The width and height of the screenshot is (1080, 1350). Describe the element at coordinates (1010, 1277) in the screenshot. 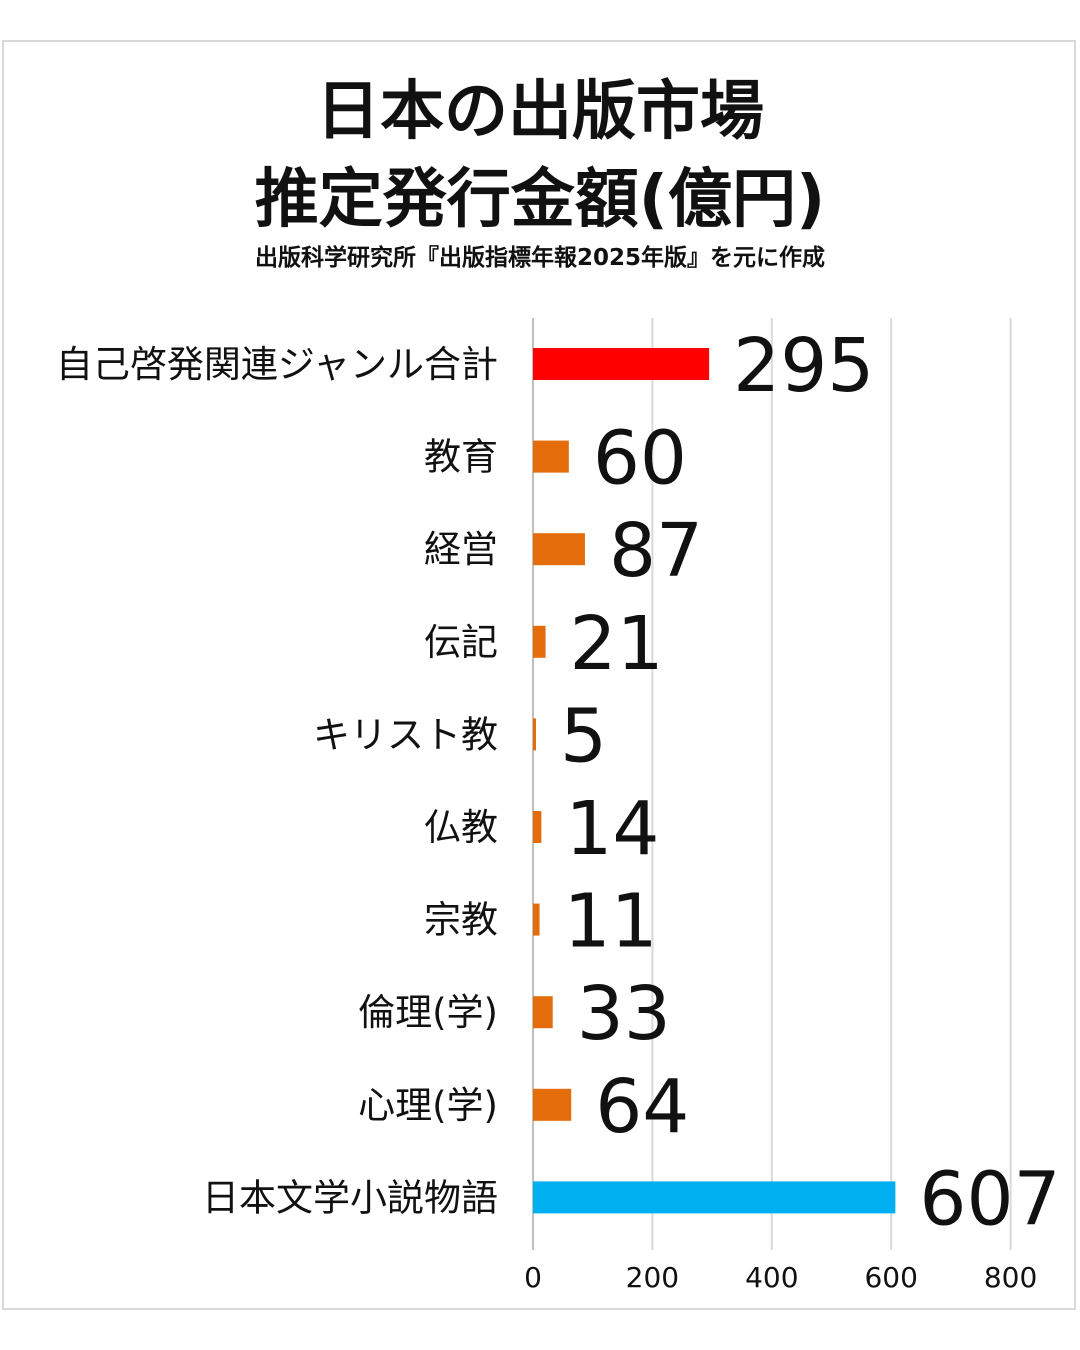

I see `x-tick-label: 800` at that location.